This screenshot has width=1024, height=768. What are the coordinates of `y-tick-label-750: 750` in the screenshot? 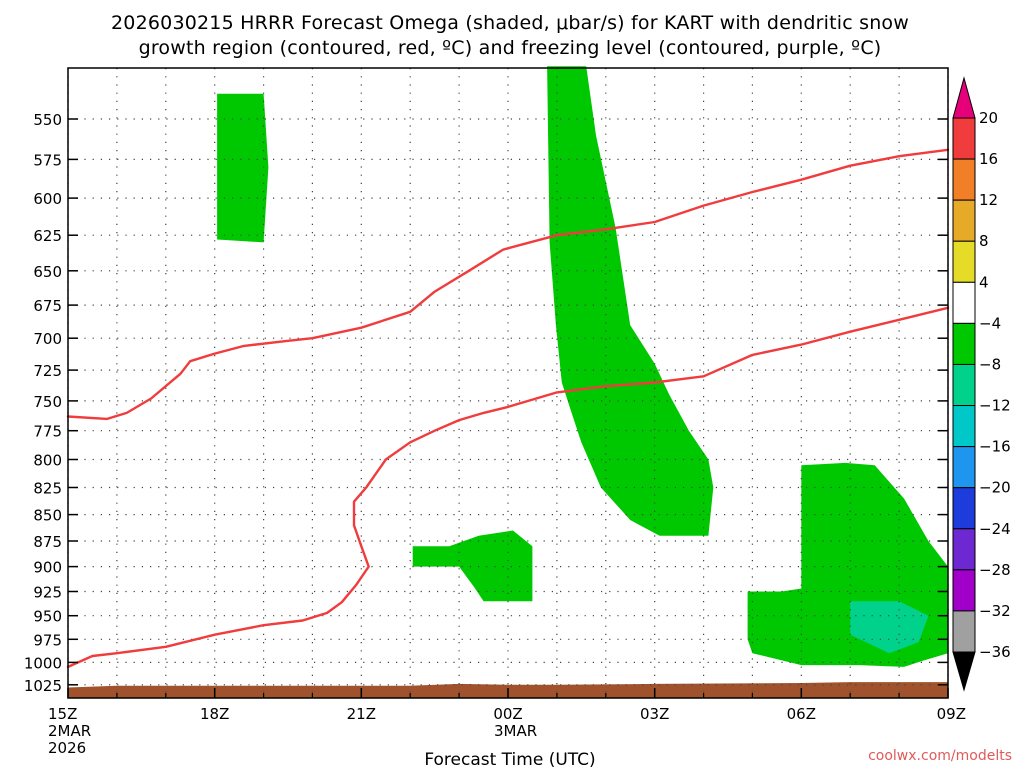 It's located at (47, 402).